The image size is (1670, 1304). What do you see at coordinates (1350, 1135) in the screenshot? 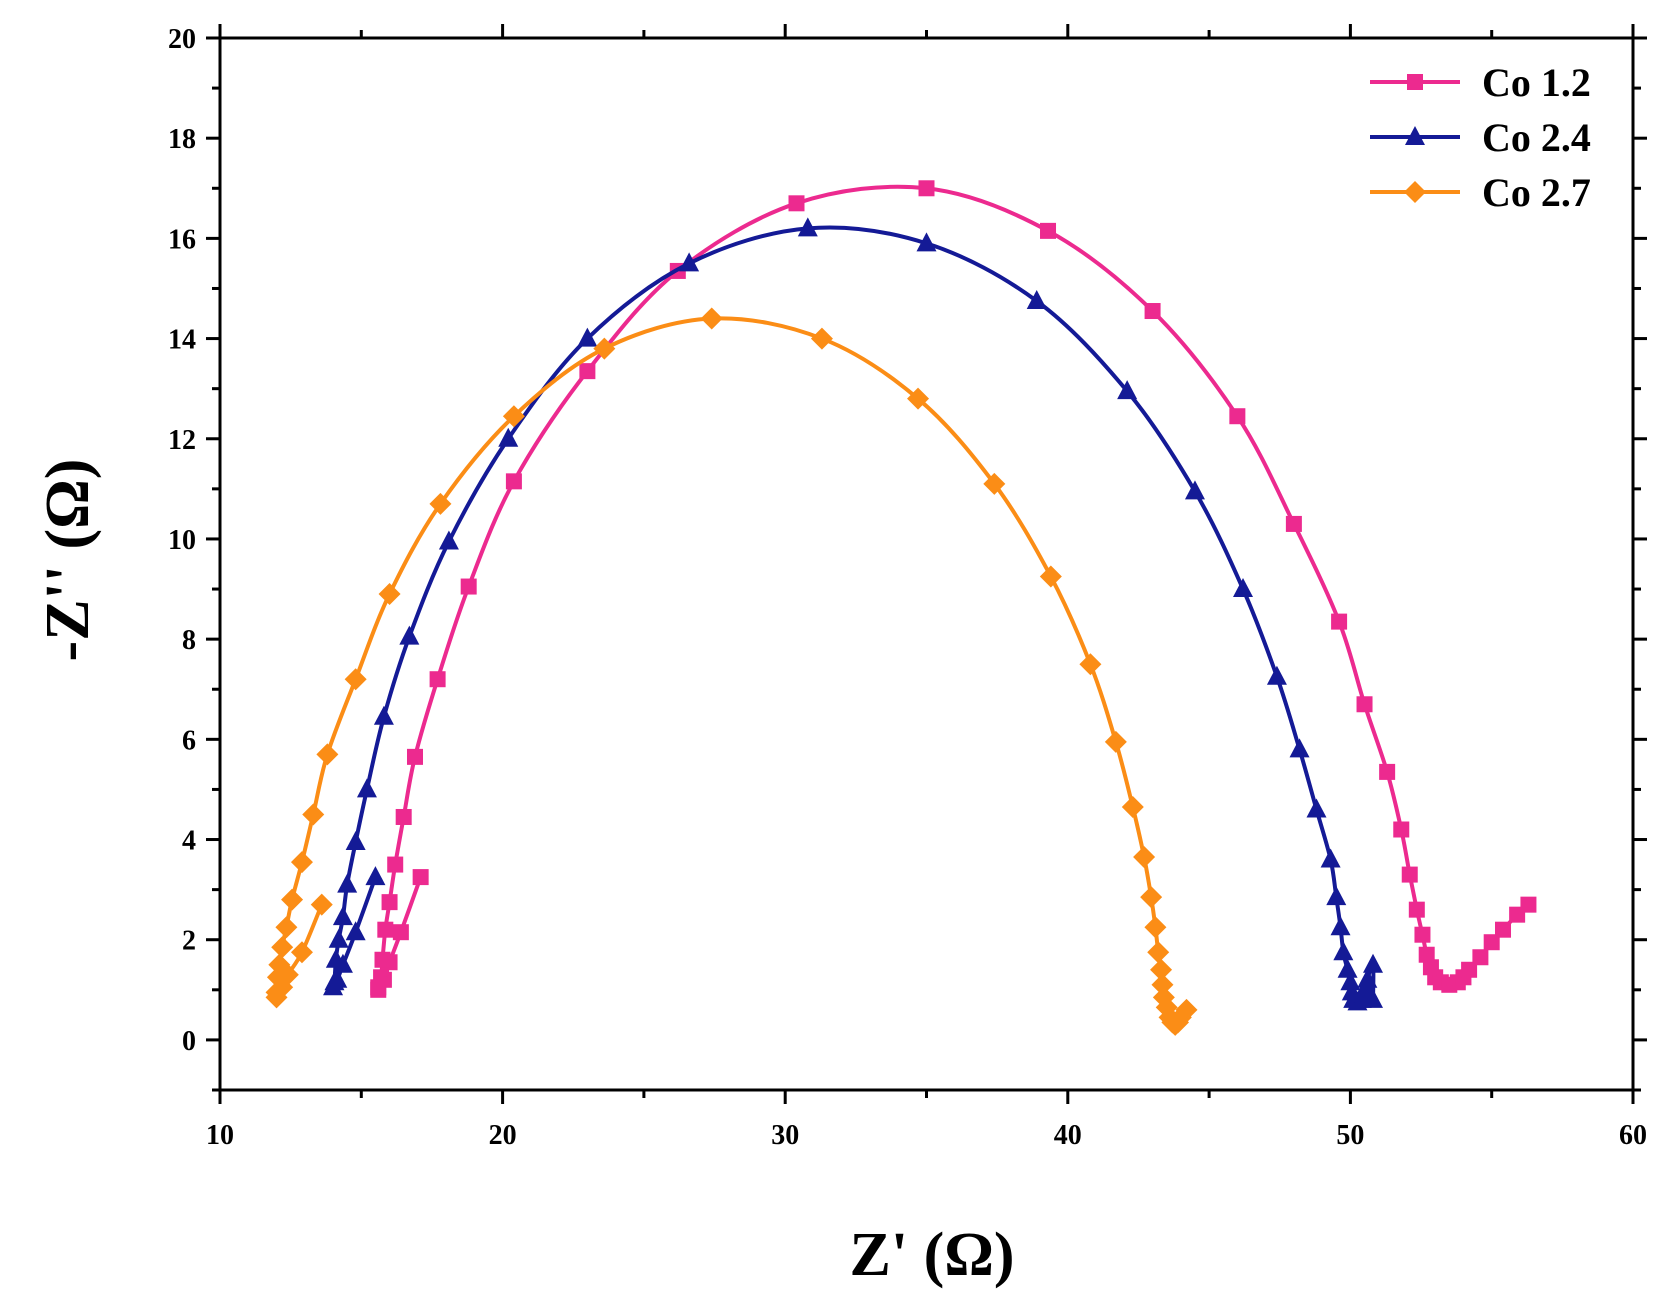
I see `x-tick-label: 50` at bounding box center [1350, 1135].